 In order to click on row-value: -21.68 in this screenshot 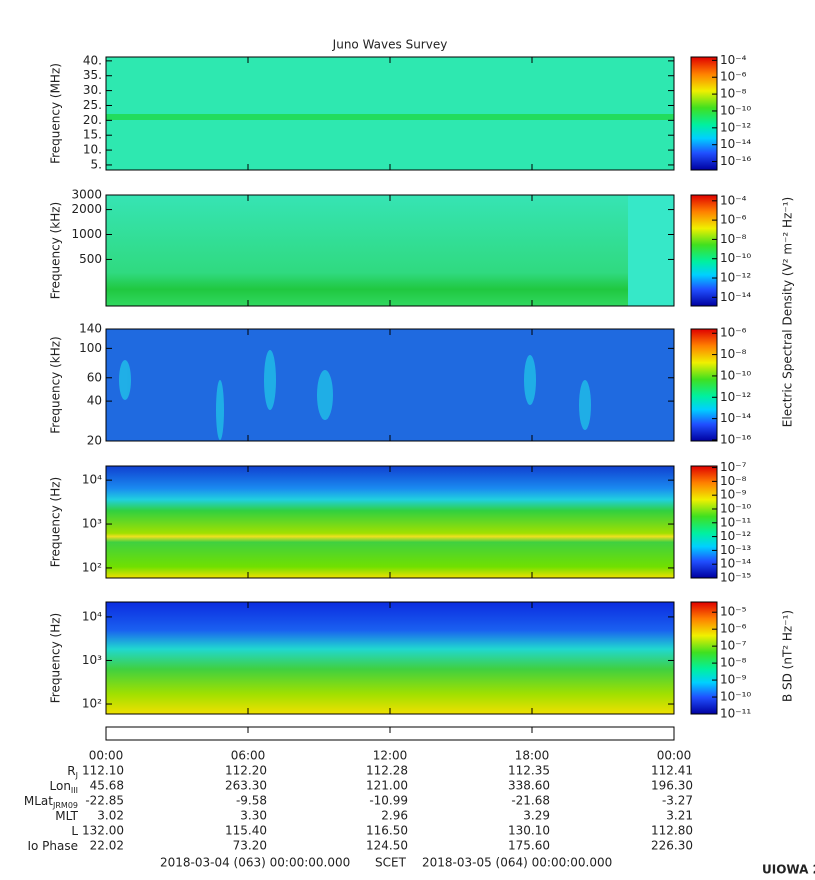, I will do `click(530, 801)`.